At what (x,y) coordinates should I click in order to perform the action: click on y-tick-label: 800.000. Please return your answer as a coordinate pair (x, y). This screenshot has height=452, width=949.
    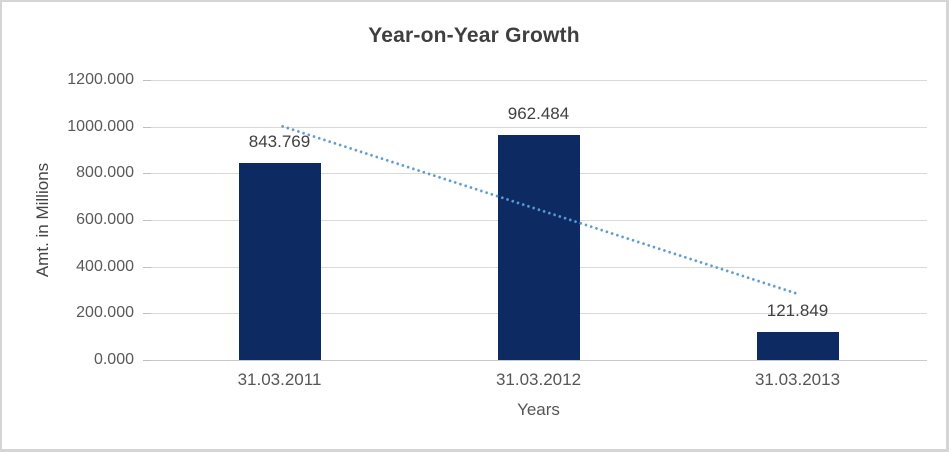
    Looking at the image, I should click on (105, 172).